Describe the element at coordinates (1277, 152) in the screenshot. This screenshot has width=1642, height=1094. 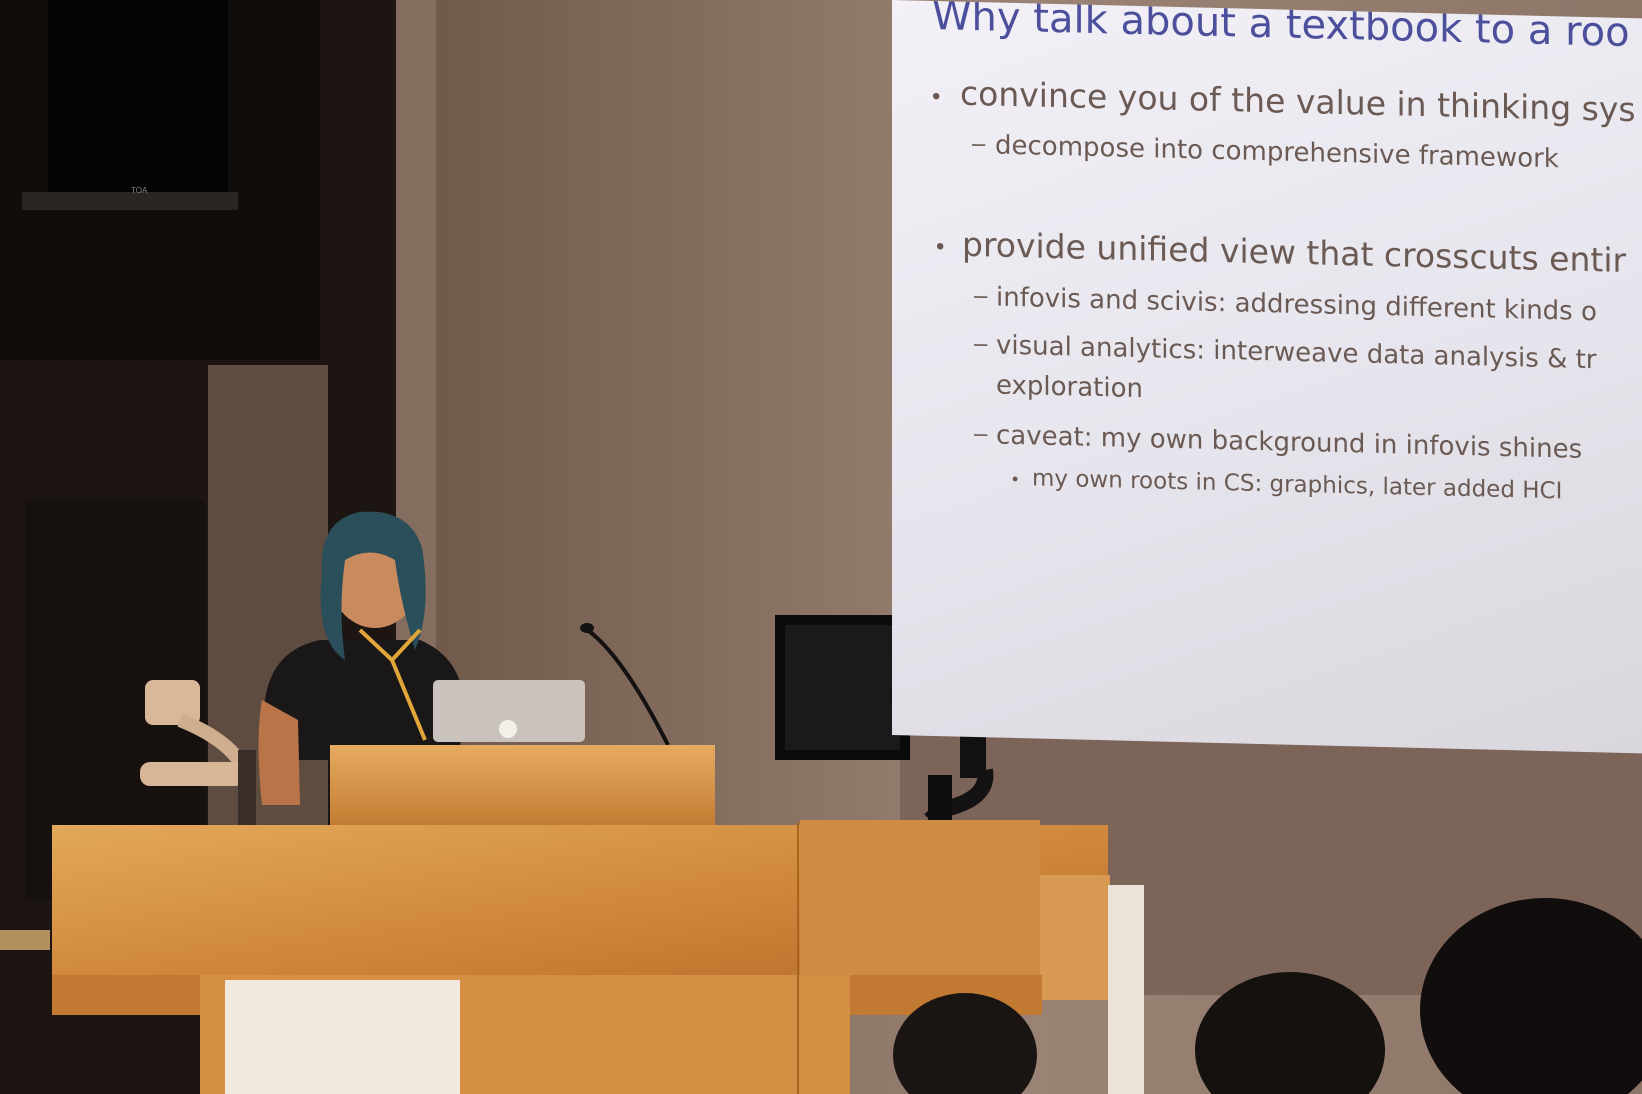
I see `slide-bullet-1a: decompose into comprehensive framework` at that location.